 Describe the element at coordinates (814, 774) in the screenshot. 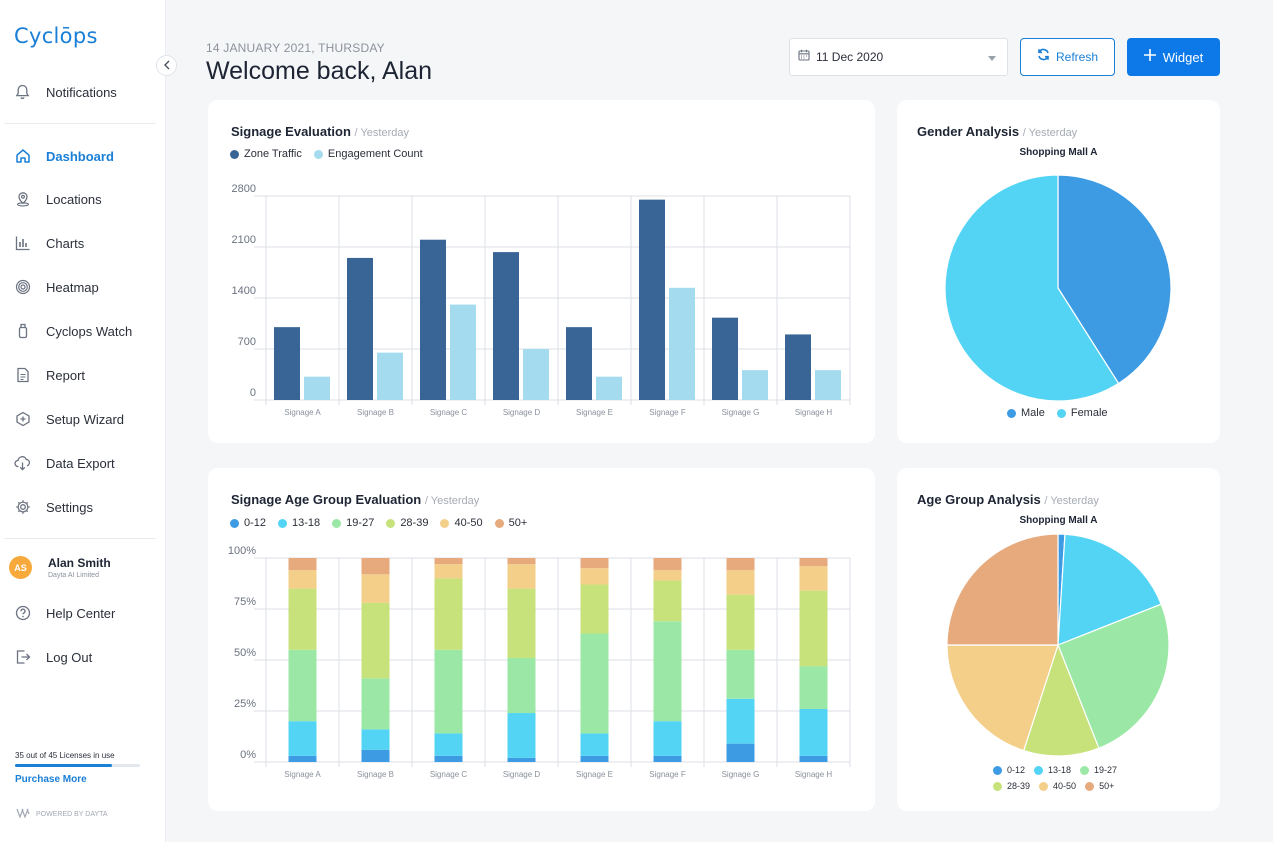

I see `x-tick-label: Signage H` at that location.